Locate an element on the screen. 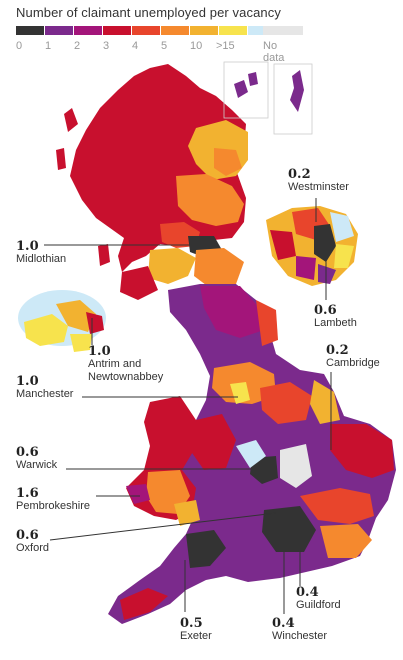  callout-name: Guildford is located at coordinates (318, 605).